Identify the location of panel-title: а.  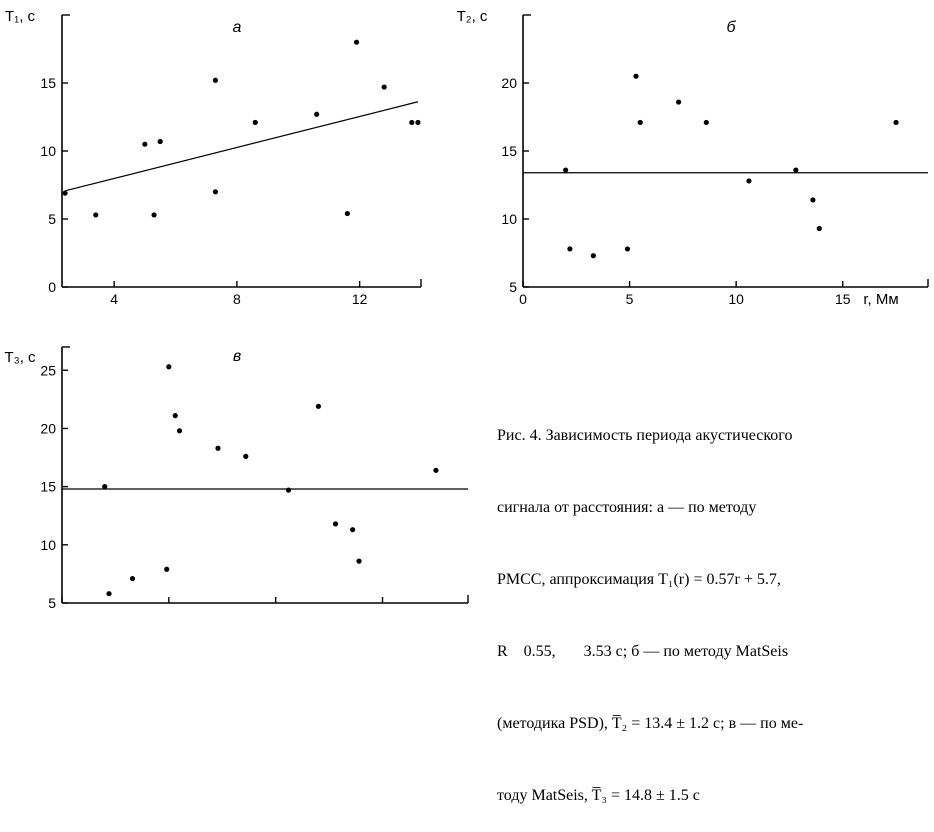
(237, 27).